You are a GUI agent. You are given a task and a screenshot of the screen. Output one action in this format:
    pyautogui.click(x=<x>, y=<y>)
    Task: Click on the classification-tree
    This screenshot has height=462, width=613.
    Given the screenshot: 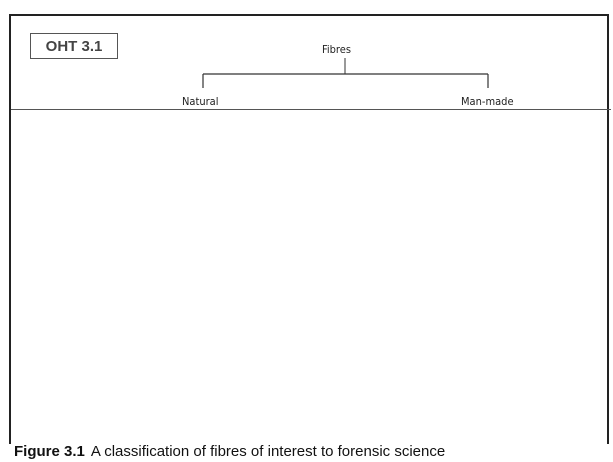 What is the action you would take?
    pyautogui.click(x=345, y=73)
    